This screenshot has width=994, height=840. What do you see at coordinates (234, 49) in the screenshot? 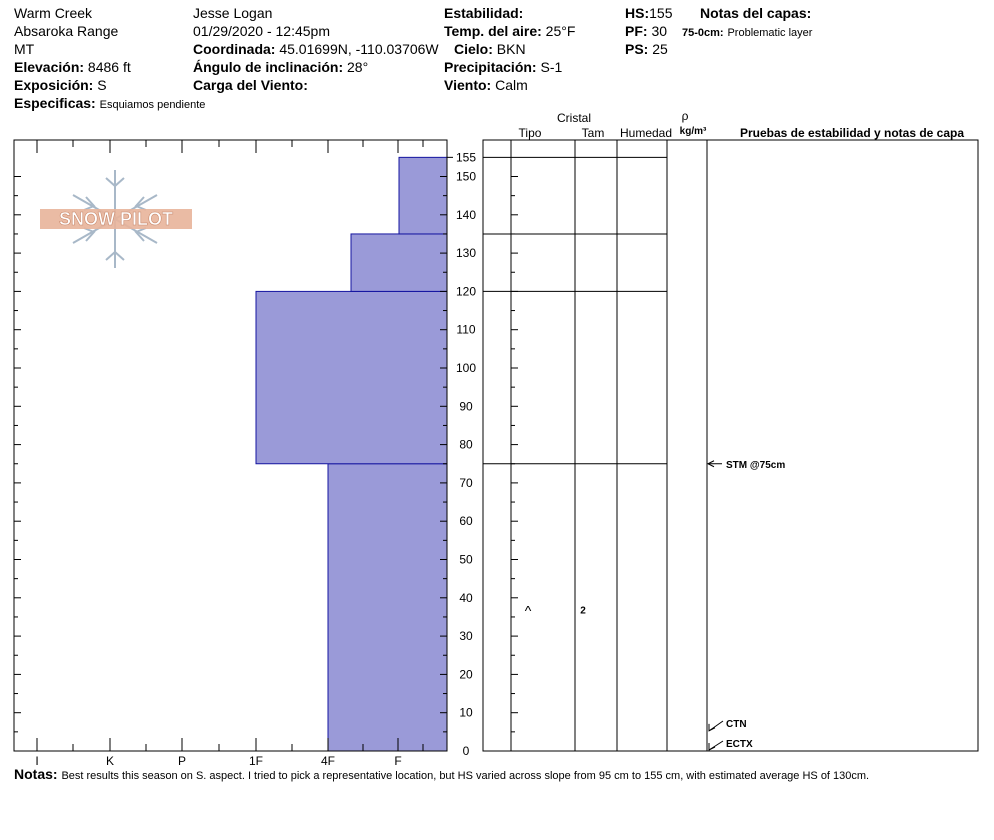
I see `coordinate-label: Coordinada:` at bounding box center [234, 49].